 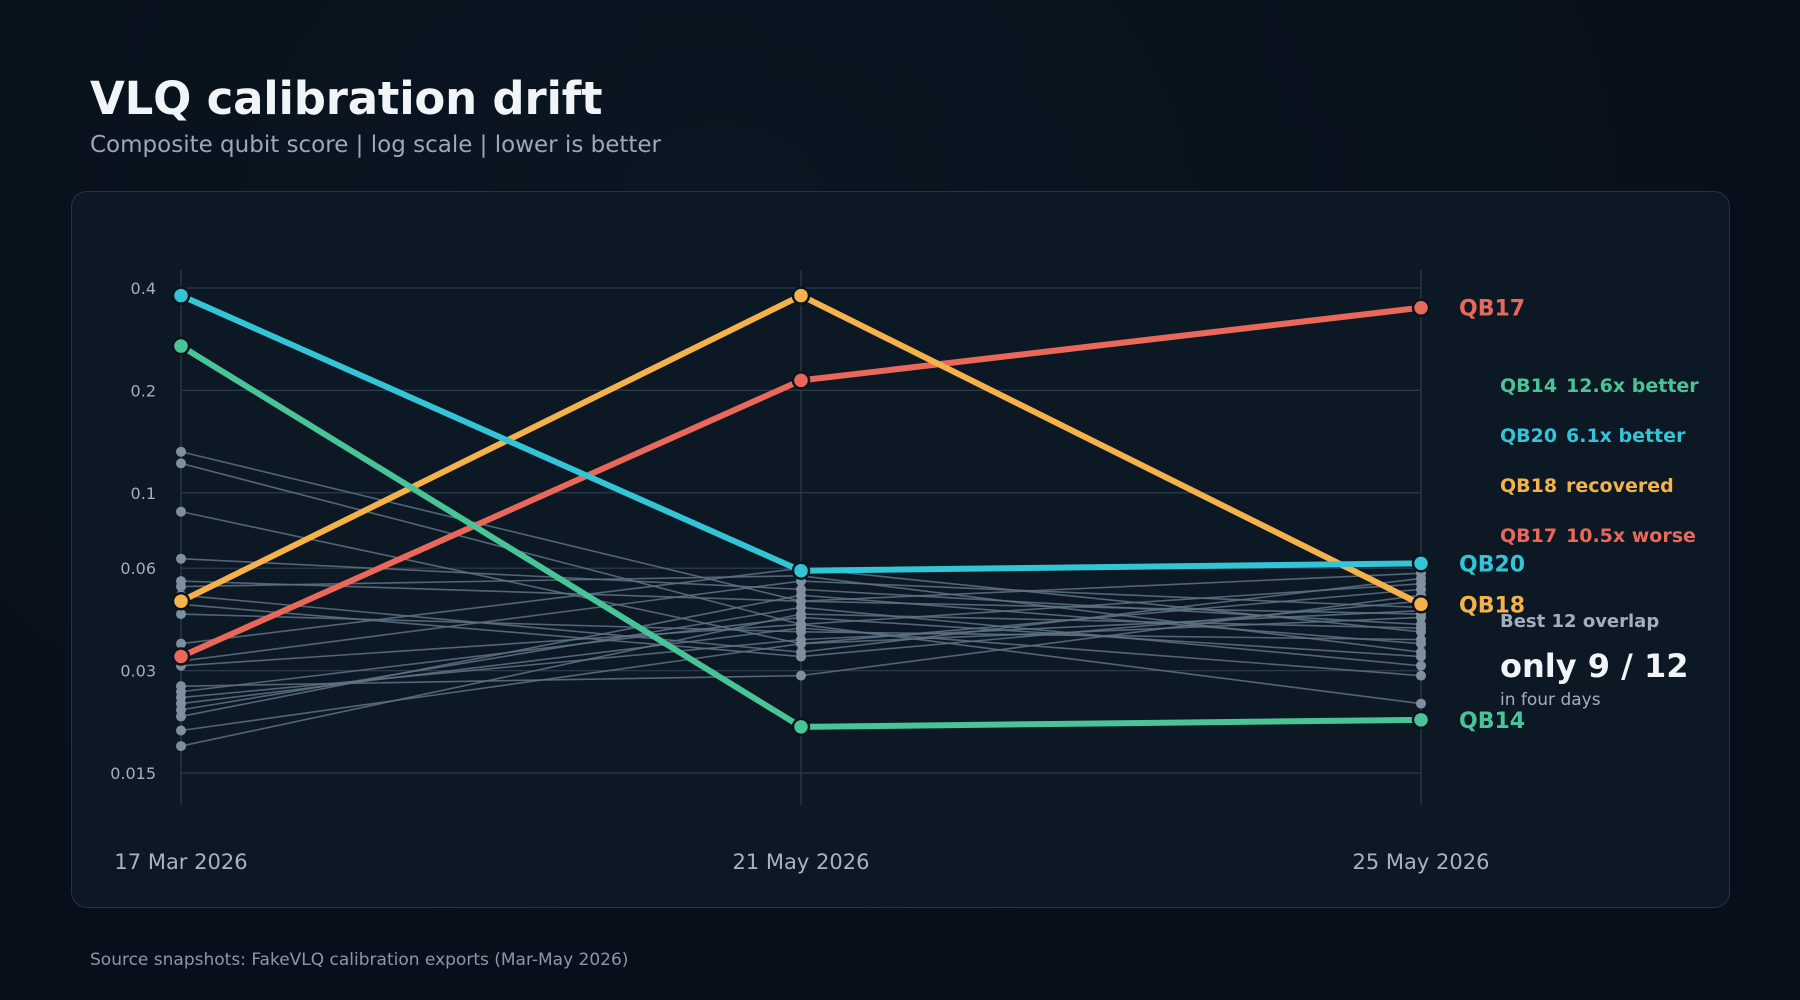 What do you see at coordinates (138, 671) in the screenshot?
I see `y-tick-label: 0.03` at bounding box center [138, 671].